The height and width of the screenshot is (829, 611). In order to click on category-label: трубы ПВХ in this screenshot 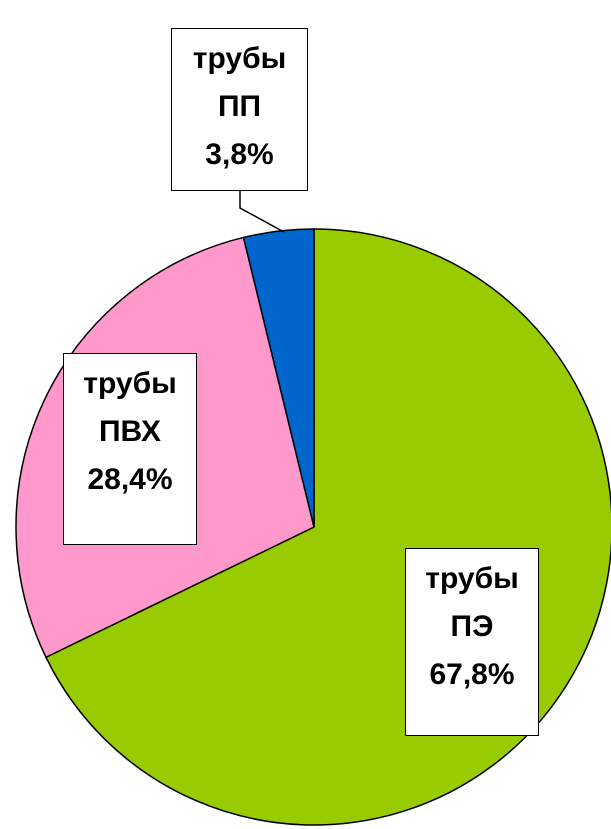, I will do `click(130, 407)`.